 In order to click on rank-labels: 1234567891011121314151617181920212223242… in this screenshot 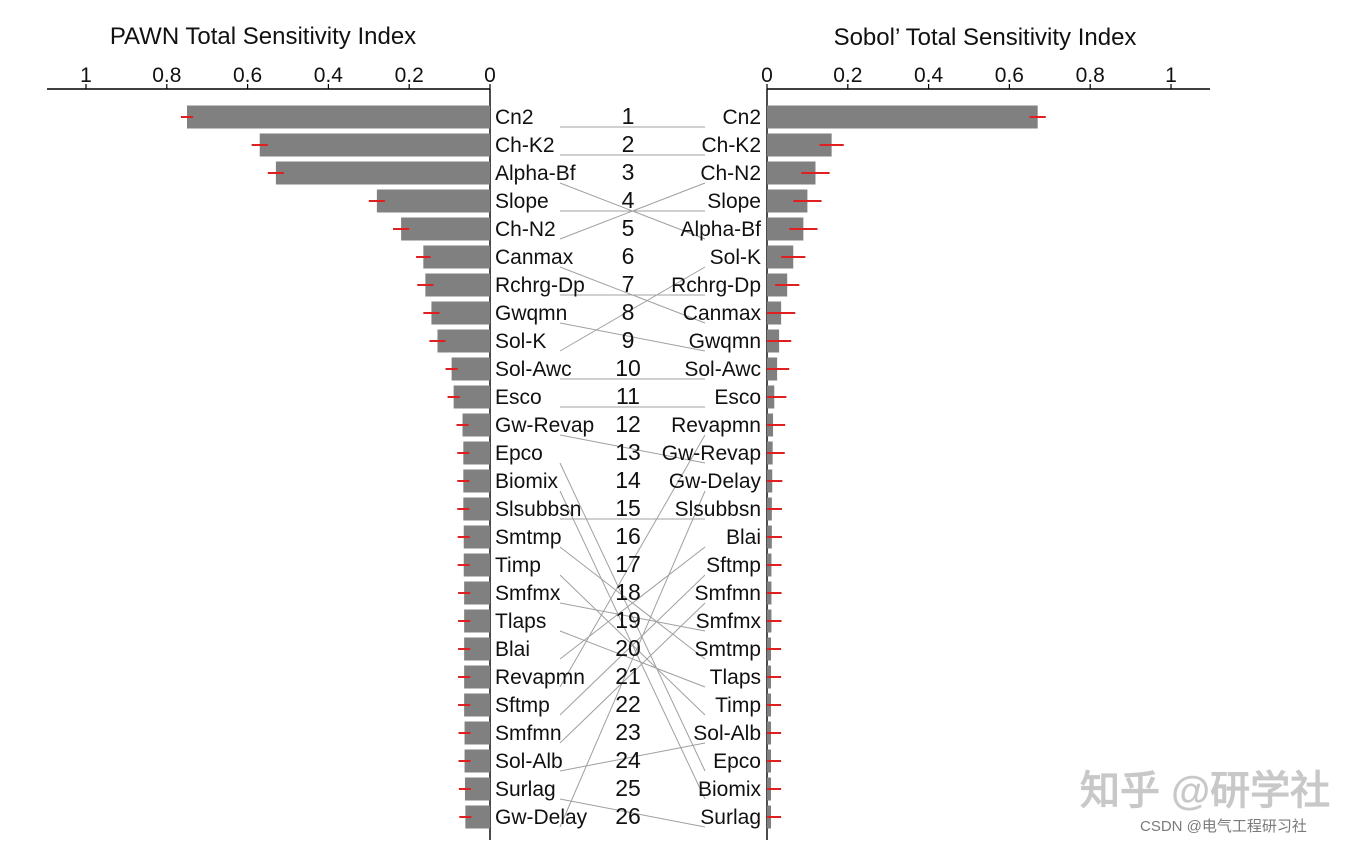, I will do `click(628, 466)`.